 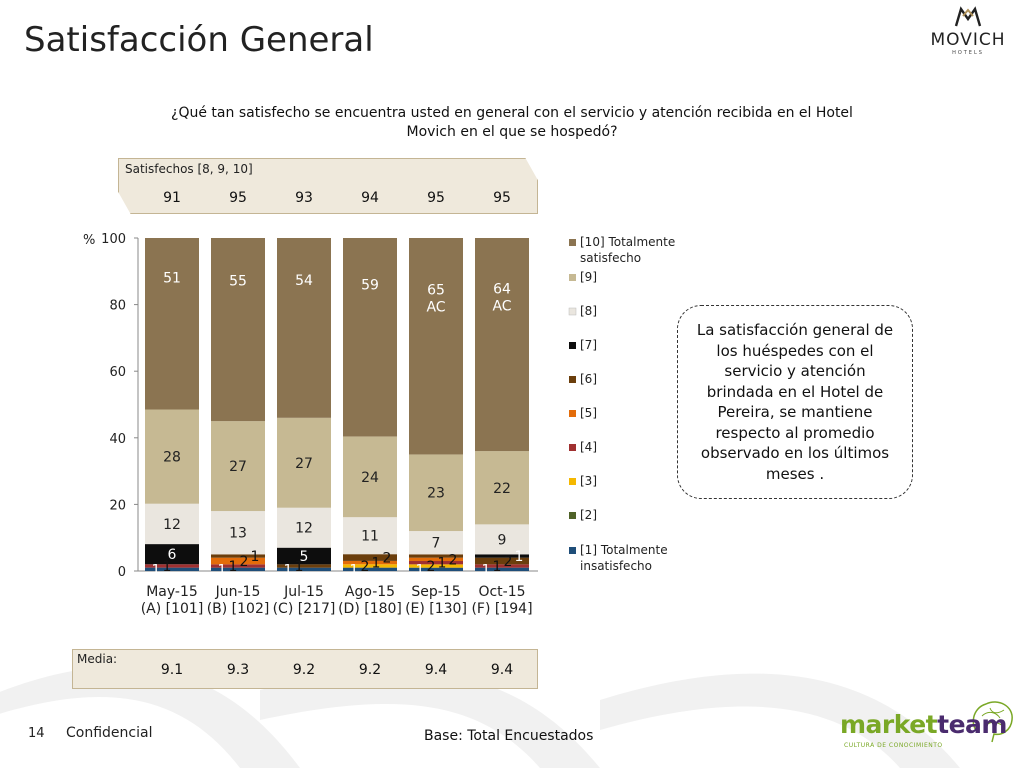 What do you see at coordinates (328, 186) in the screenshot?
I see `satisfied-box` at bounding box center [328, 186].